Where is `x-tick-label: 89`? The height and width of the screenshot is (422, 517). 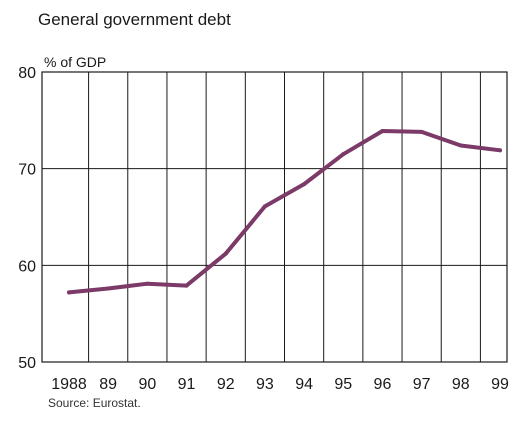 x-tick-label: 89 is located at coordinates (108, 384).